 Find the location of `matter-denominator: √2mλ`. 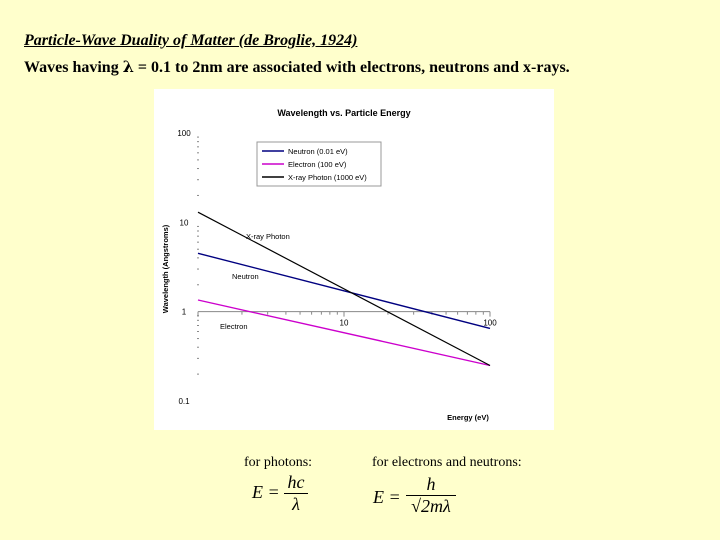

matter-denominator: √2mλ is located at coordinates (431, 506).